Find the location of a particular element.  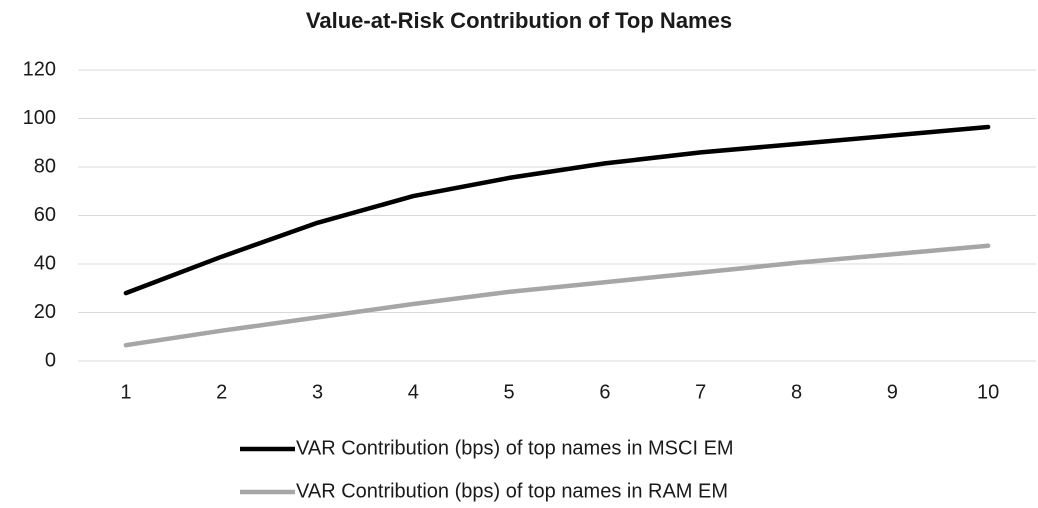

x-tick-label: 10 is located at coordinates (988, 392).